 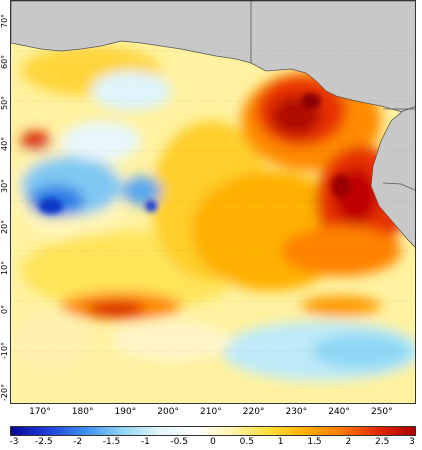 I want to click on colorbar-tick-label: 2.5, so click(x=382, y=442).